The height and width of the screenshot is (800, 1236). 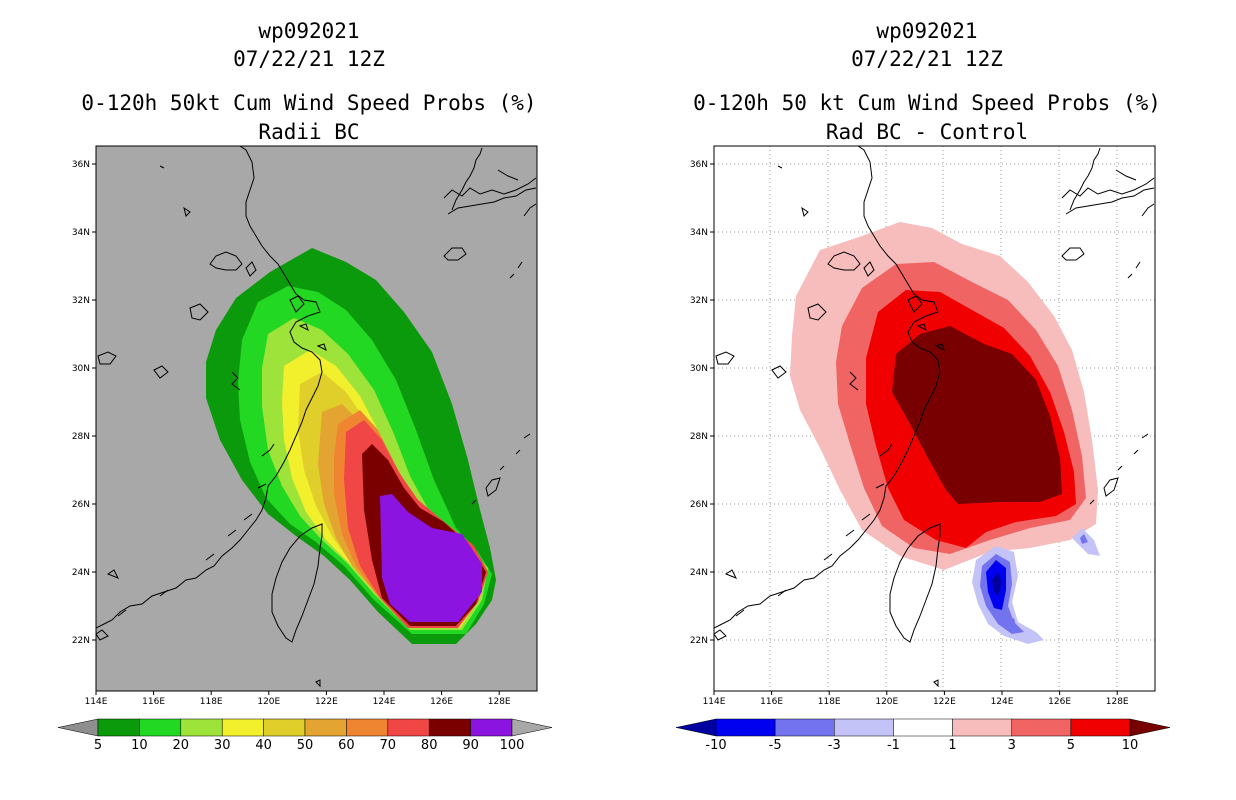 I want to click on left-colorbar-label: 80, so click(x=429, y=745).